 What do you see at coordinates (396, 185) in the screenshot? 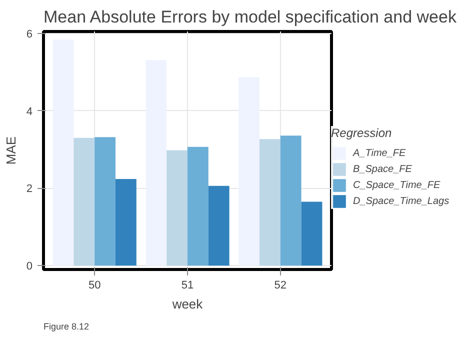
I see `legend-label: C_Space_Time_FE` at bounding box center [396, 185].